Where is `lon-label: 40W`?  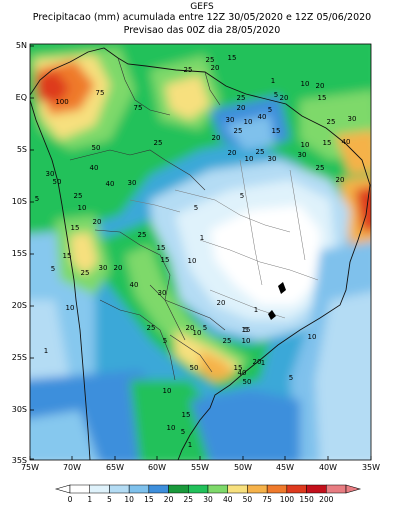 lon-label: 40W is located at coordinates (328, 467).